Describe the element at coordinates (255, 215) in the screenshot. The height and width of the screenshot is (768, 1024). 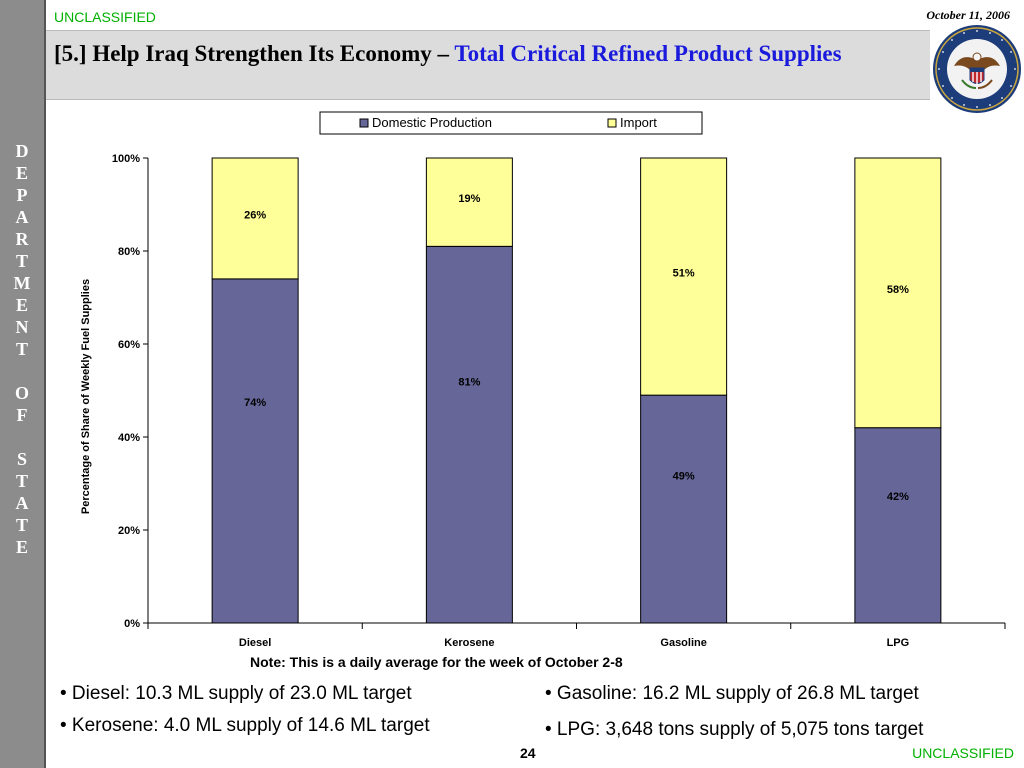
I see `data-label: 26%` at that location.